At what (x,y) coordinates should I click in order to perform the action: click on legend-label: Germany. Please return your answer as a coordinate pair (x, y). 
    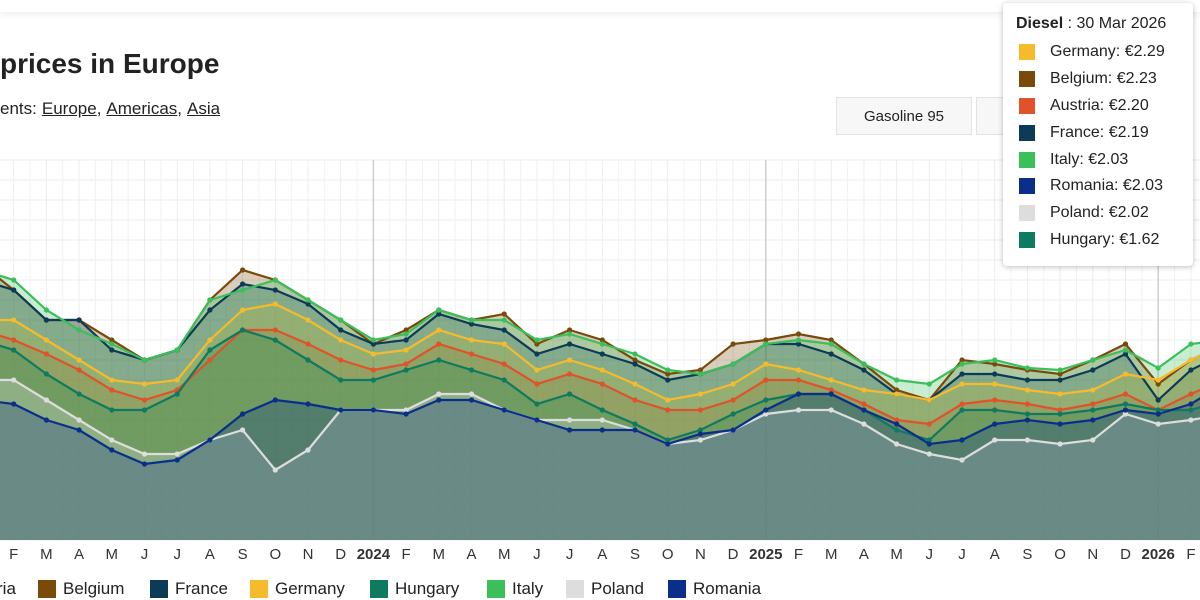
    Looking at the image, I should click on (310, 588).